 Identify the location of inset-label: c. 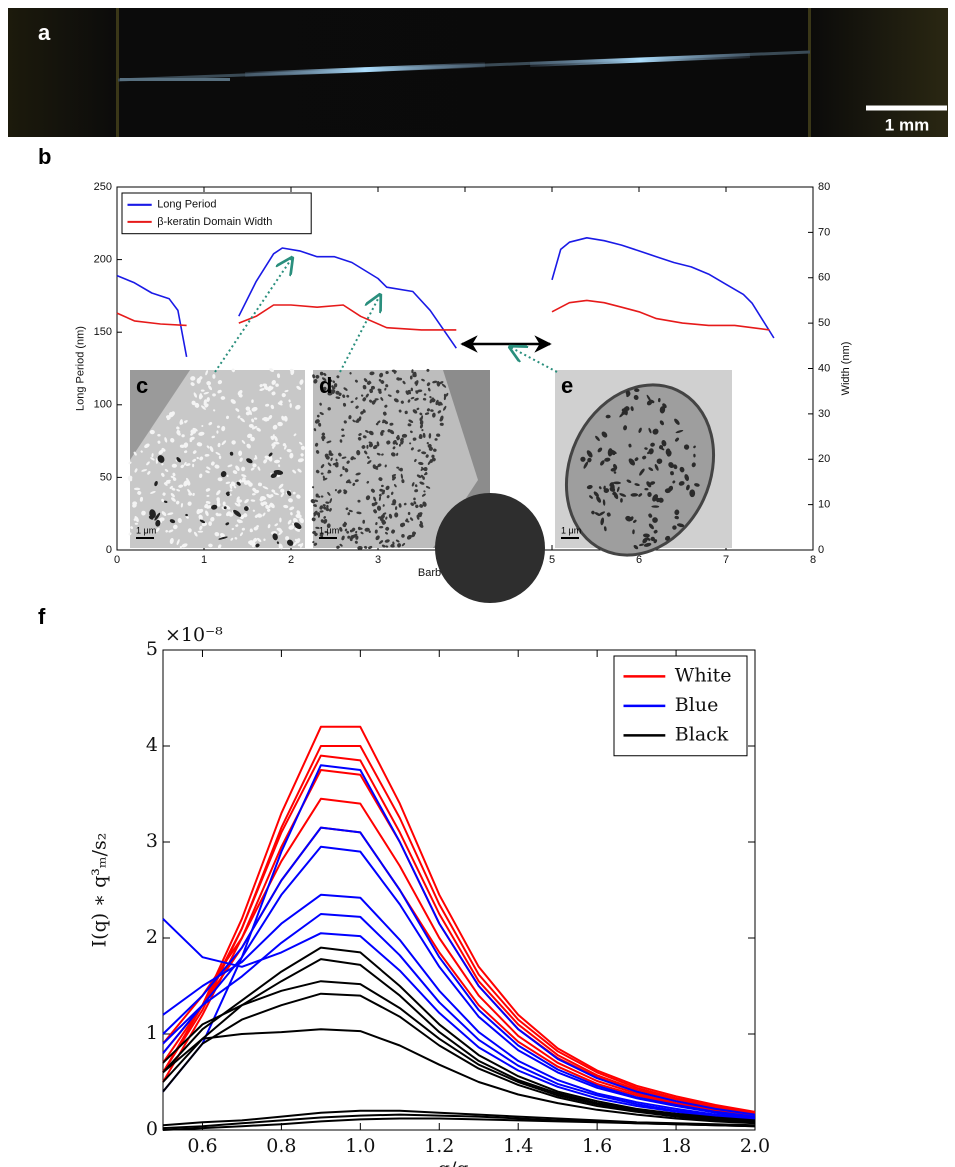
(142, 385).